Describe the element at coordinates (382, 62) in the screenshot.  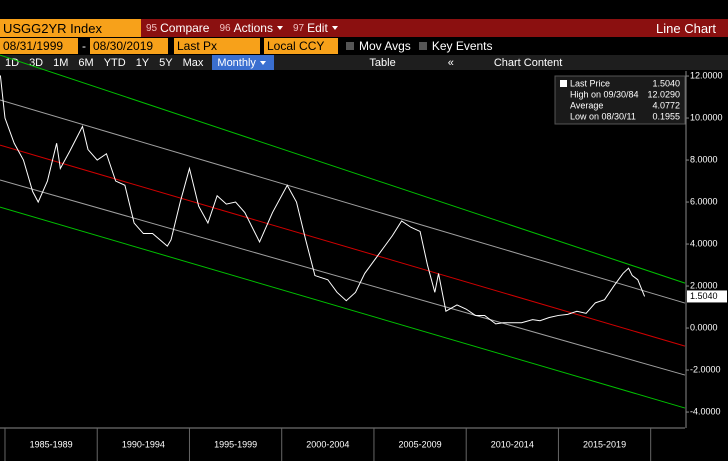
I see `table: Table` at that location.